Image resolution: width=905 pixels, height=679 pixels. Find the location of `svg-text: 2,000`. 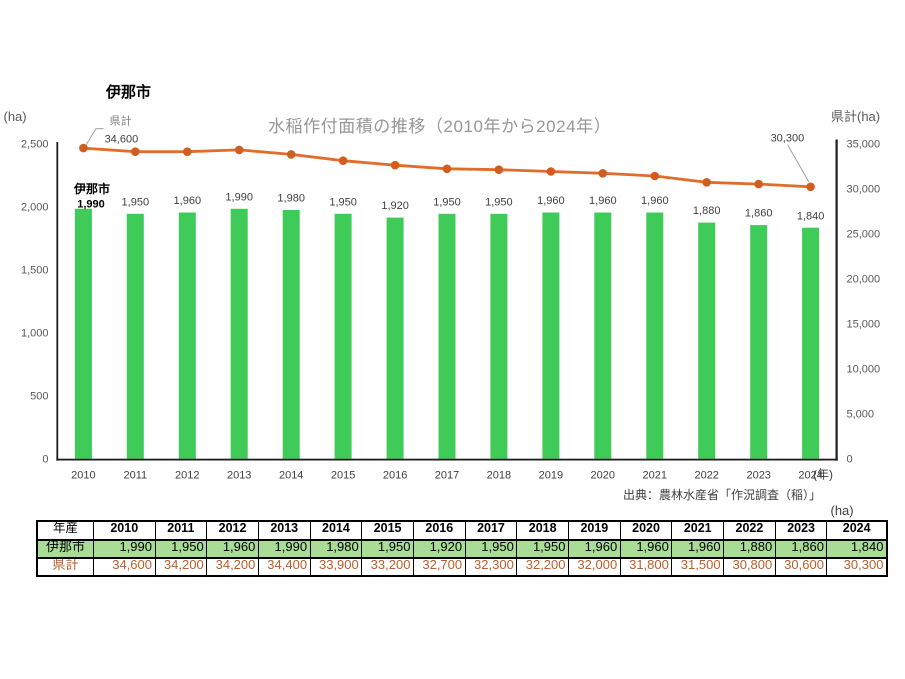

svg-text: 2,000 is located at coordinates (35, 208).